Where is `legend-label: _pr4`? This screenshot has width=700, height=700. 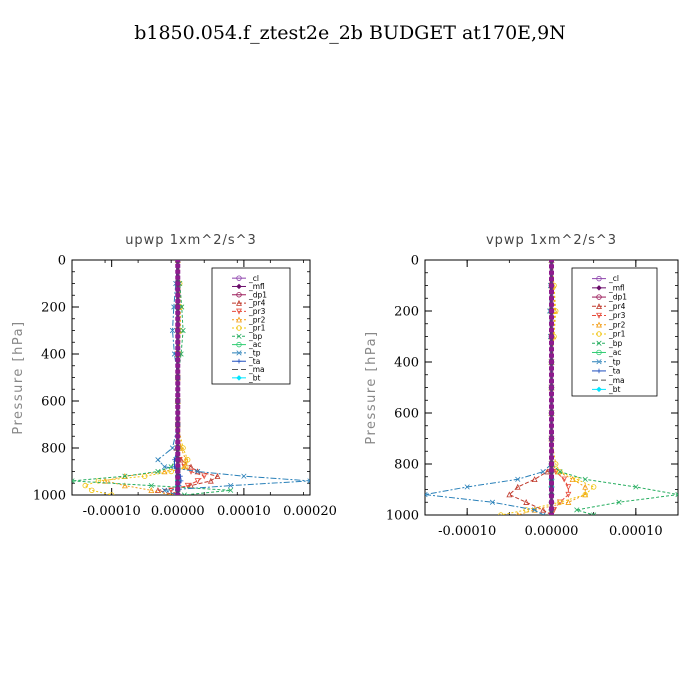
legend-label: _pr4 is located at coordinates (617, 306).